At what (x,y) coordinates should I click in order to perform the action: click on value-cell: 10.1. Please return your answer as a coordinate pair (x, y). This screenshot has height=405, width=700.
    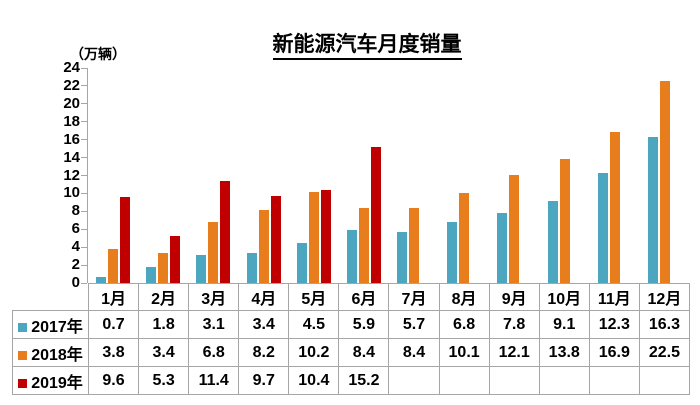
    Looking at the image, I should click on (464, 352).